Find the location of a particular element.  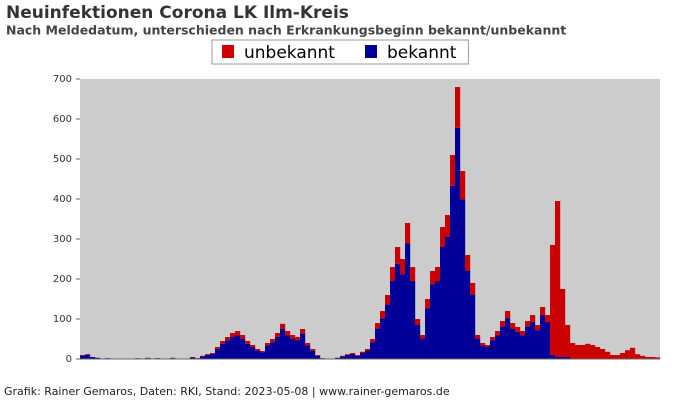

legend-box is located at coordinates (340, 52).